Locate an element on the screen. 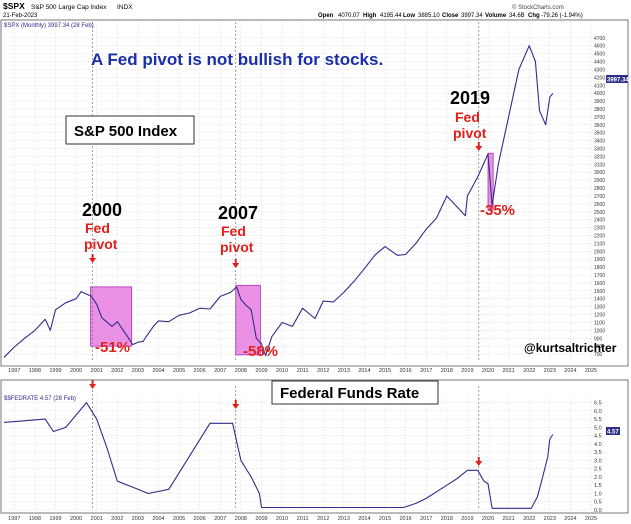 The height and width of the screenshot is (524, 631). price-x-tick-label: 2005 is located at coordinates (179, 371).